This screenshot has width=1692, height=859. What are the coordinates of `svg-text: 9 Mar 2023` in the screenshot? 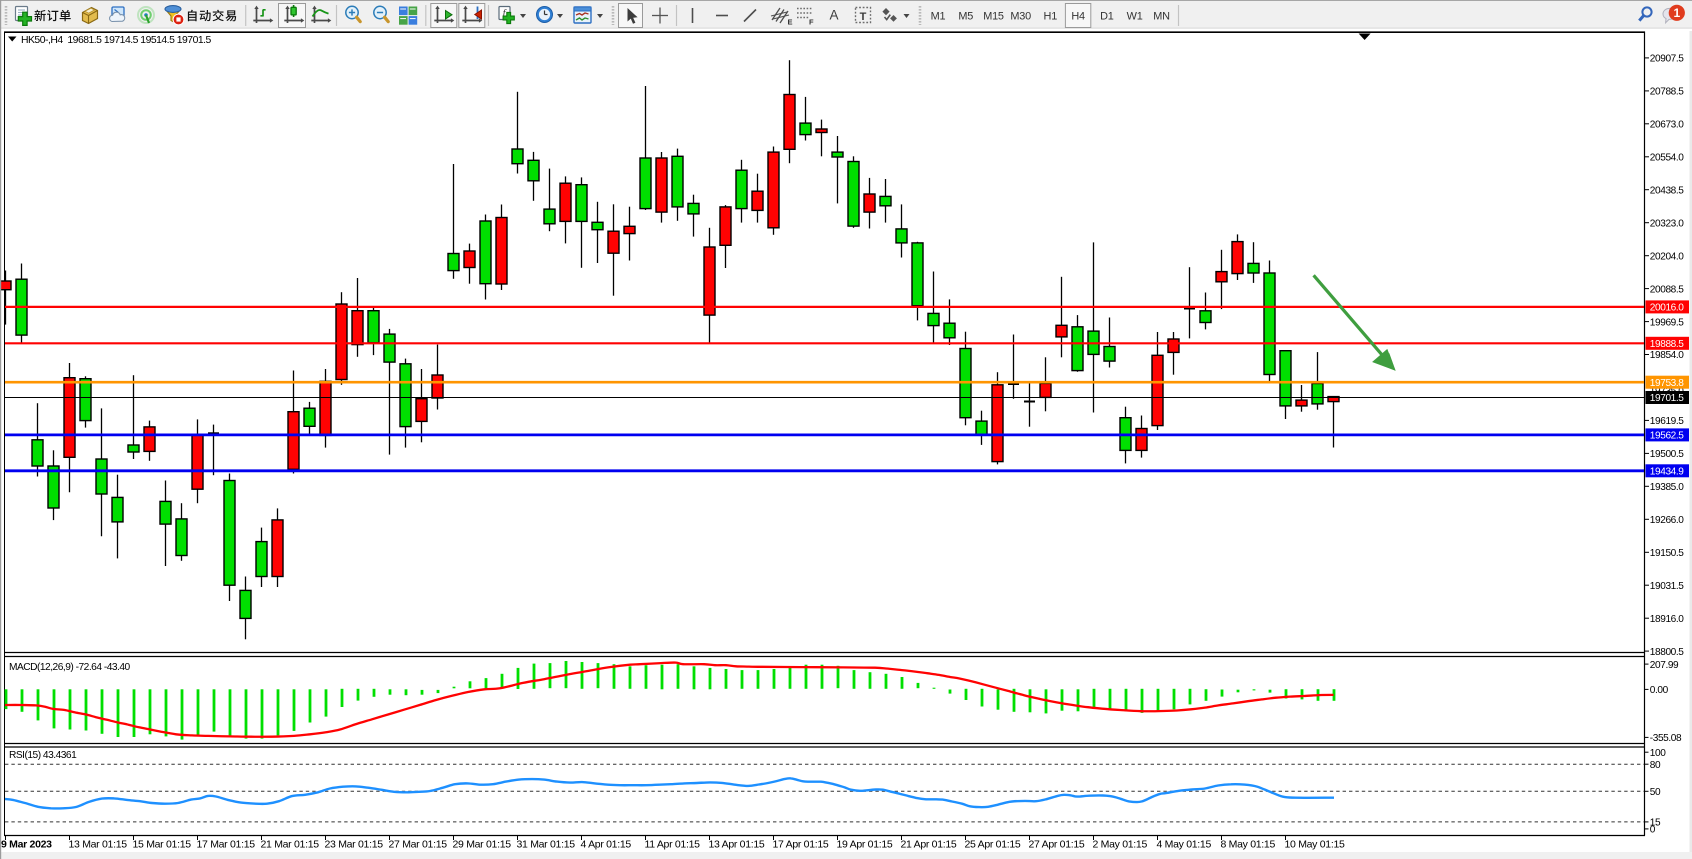 It's located at (26, 845).